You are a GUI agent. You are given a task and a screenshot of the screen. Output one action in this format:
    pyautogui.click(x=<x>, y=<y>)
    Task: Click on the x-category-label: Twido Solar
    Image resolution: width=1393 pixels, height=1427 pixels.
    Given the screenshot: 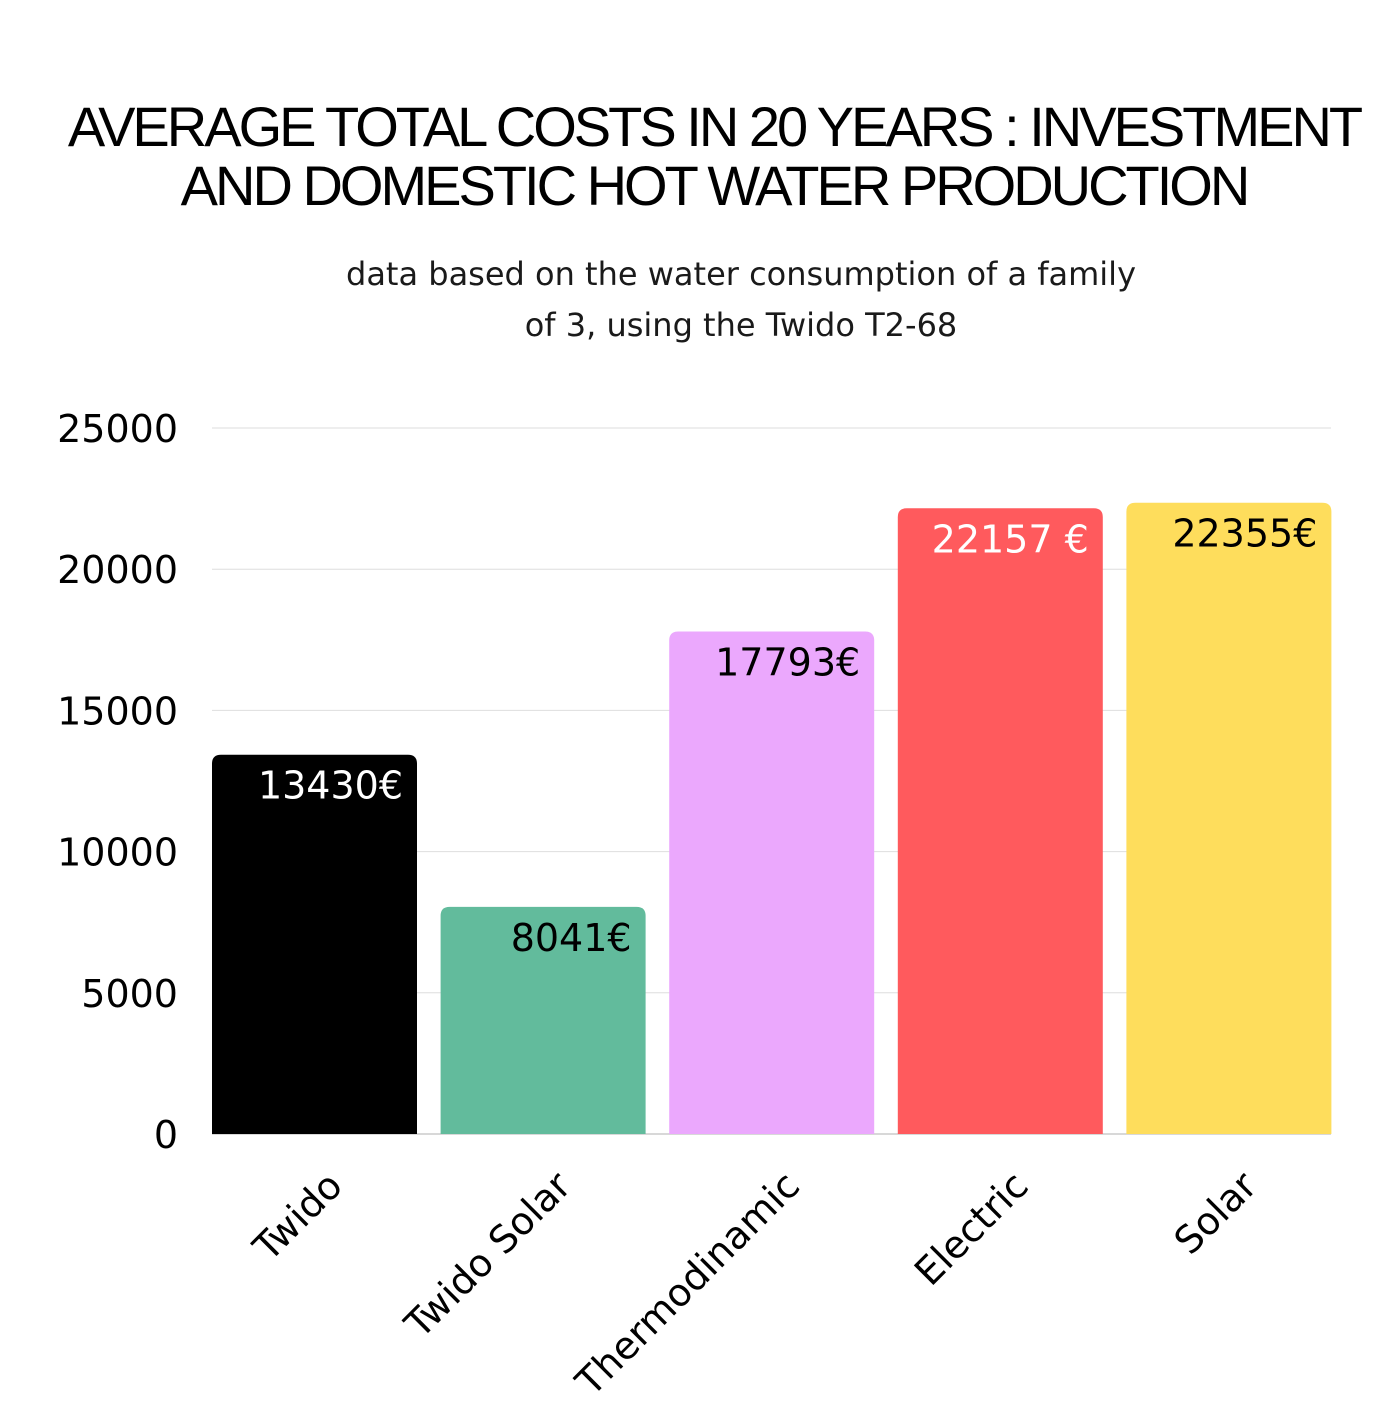 What is the action you would take?
    pyautogui.click(x=488, y=1255)
    